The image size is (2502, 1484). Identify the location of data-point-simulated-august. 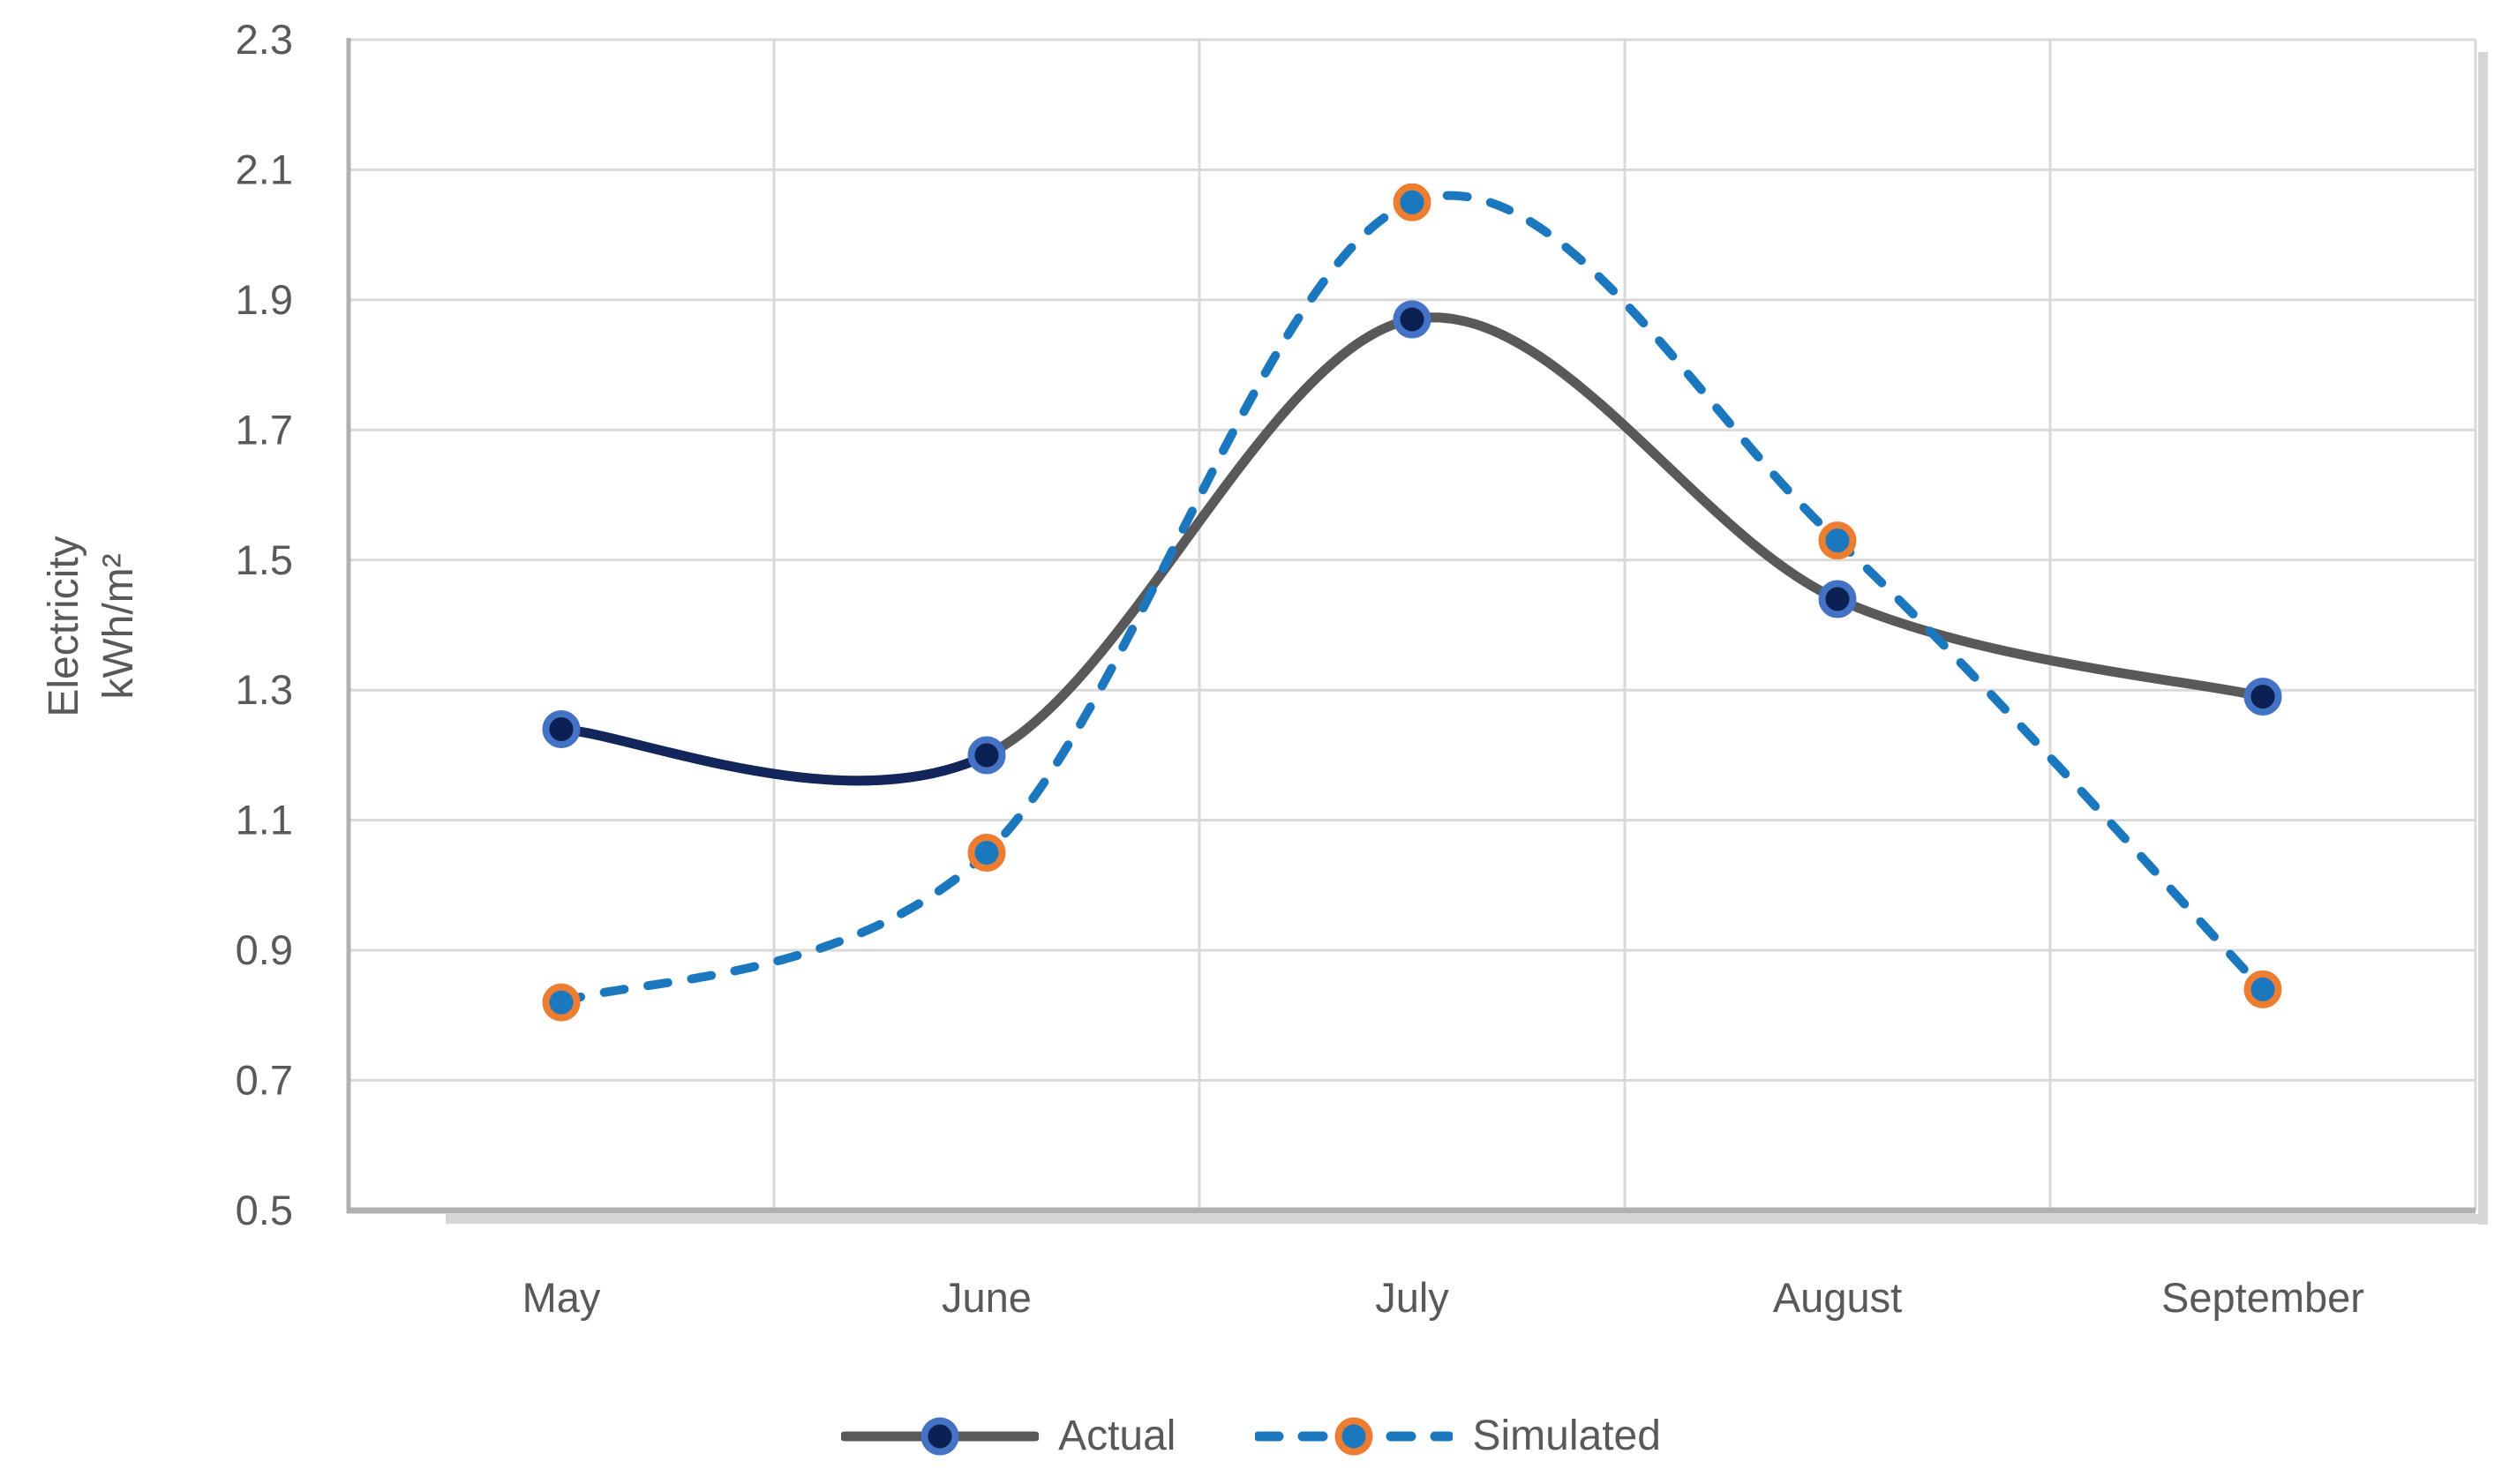
(1837, 540).